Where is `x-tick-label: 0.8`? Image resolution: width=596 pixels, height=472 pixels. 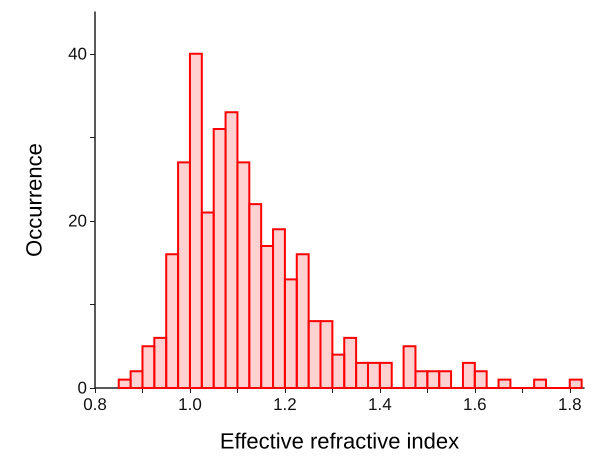
x-tick-label: 0.8 is located at coordinates (95, 404).